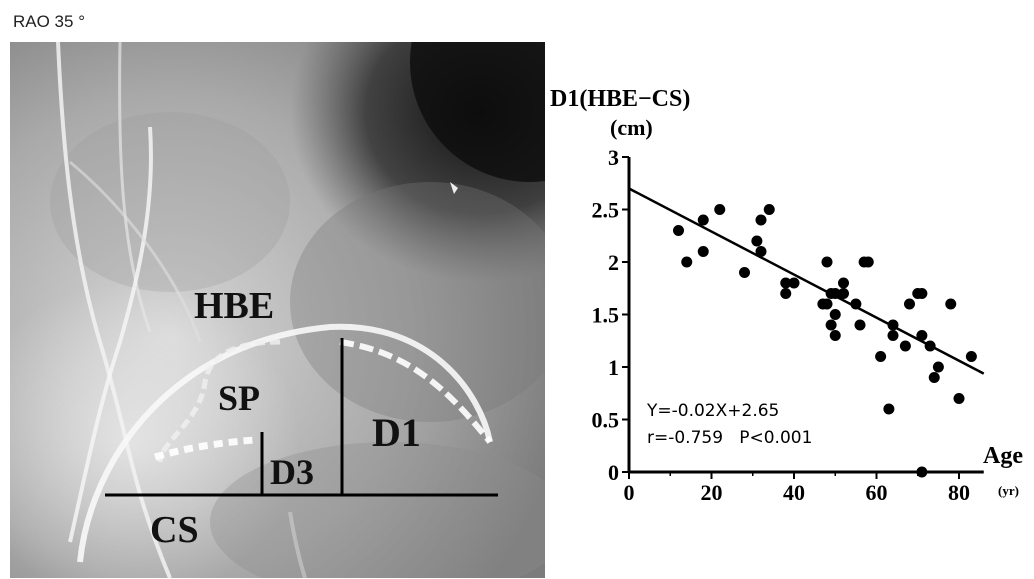  Describe the element at coordinates (606, 420) in the screenshot. I see `y-tick-label: 0.5` at that location.